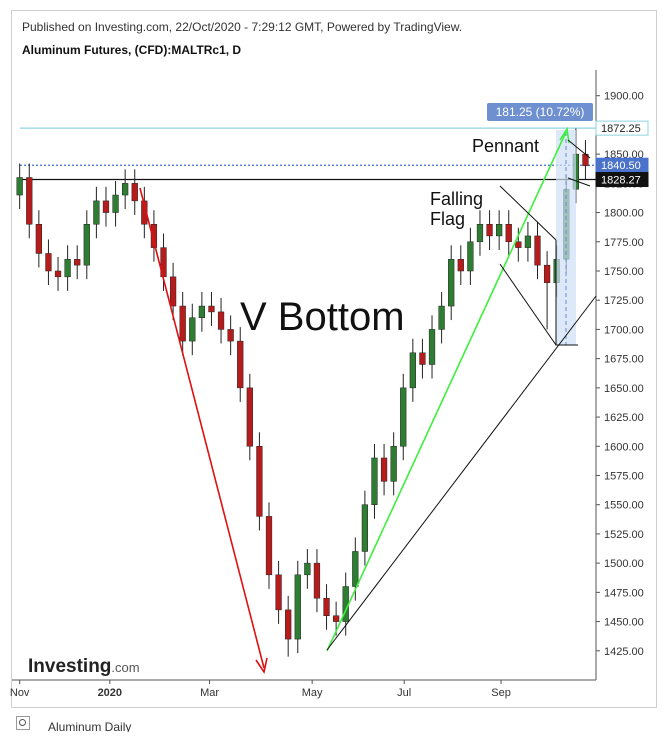  What do you see at coordinates (624, 97) in the screenshot?
I see `y-tick-label: 1900.00` at bounding box center [624, 97].